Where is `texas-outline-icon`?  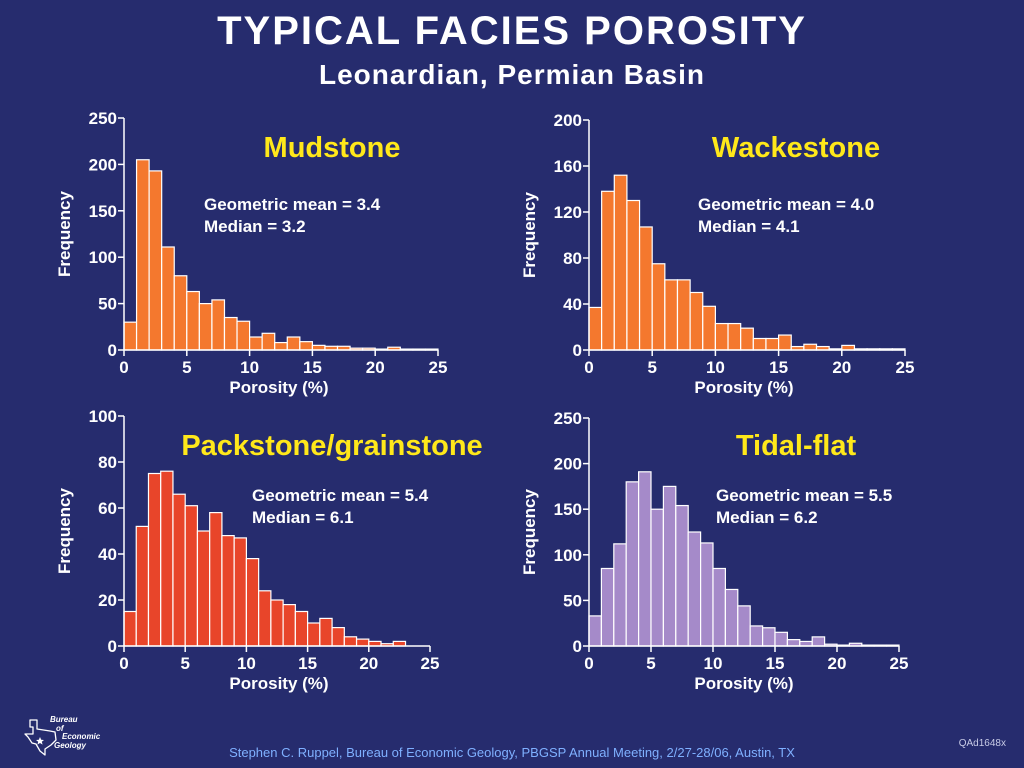 texas-outline-icon is located at coordinates (40, 737).